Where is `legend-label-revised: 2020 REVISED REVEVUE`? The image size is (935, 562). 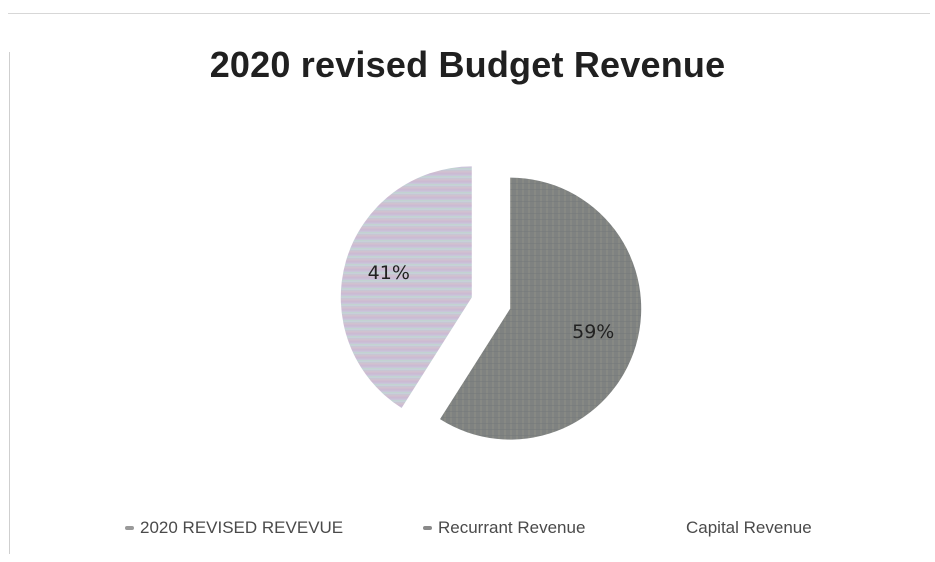
legend-label-revised: 2020 REVISED REVEVUE is located at coordinates (242, 527).